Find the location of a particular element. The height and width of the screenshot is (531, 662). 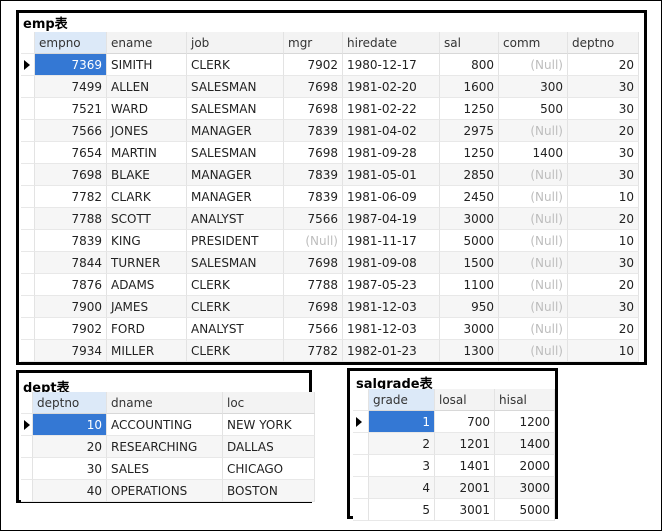

table-cell: 7902 is located at coordinates (71, 329).